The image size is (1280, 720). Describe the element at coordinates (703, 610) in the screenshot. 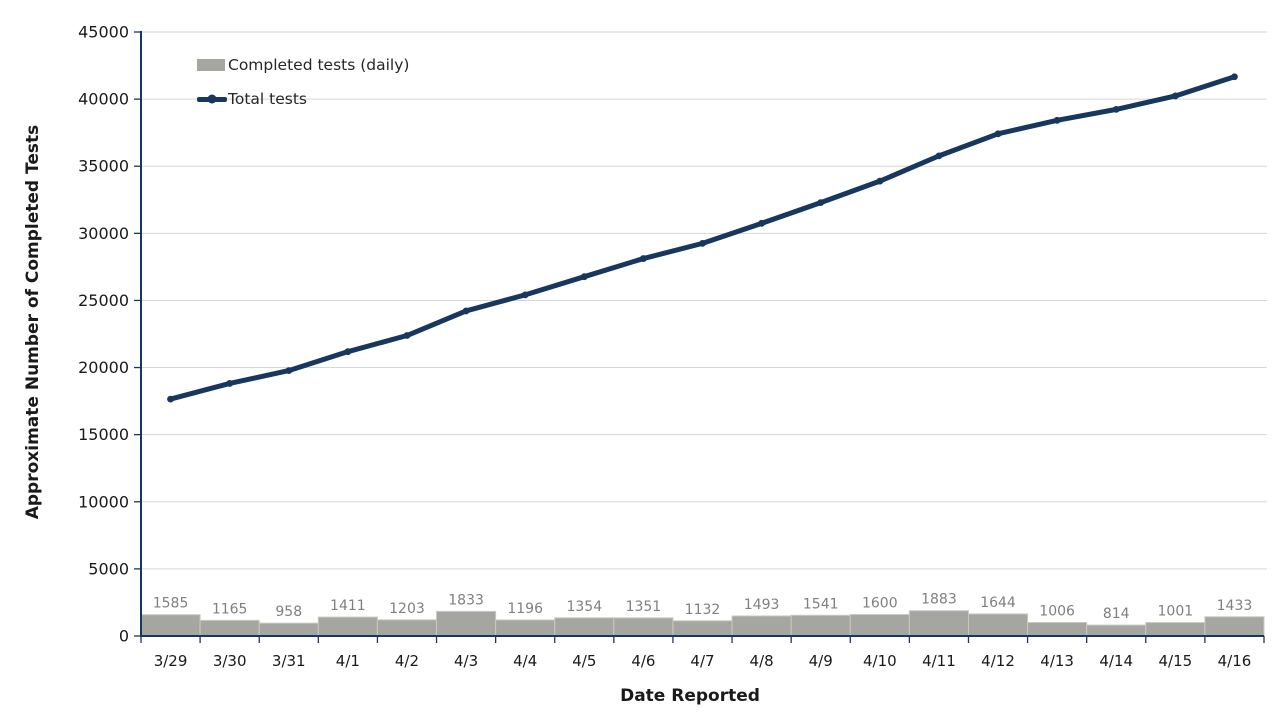

I see `bar-value-label: 1132` at that location.